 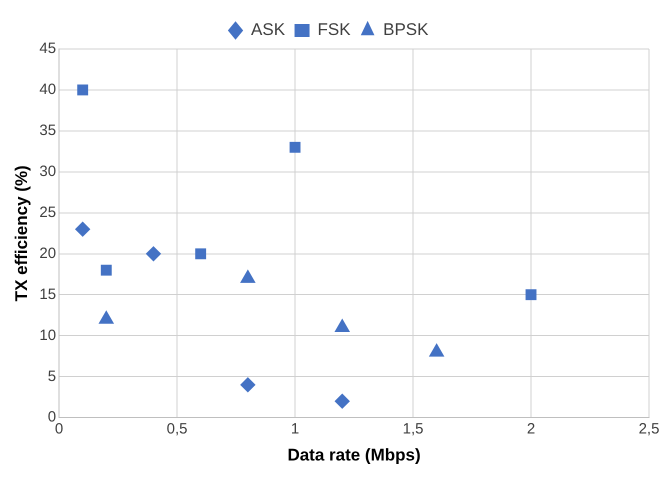 I want to click on y-tick-label: 30, so click(x=47, y=171).